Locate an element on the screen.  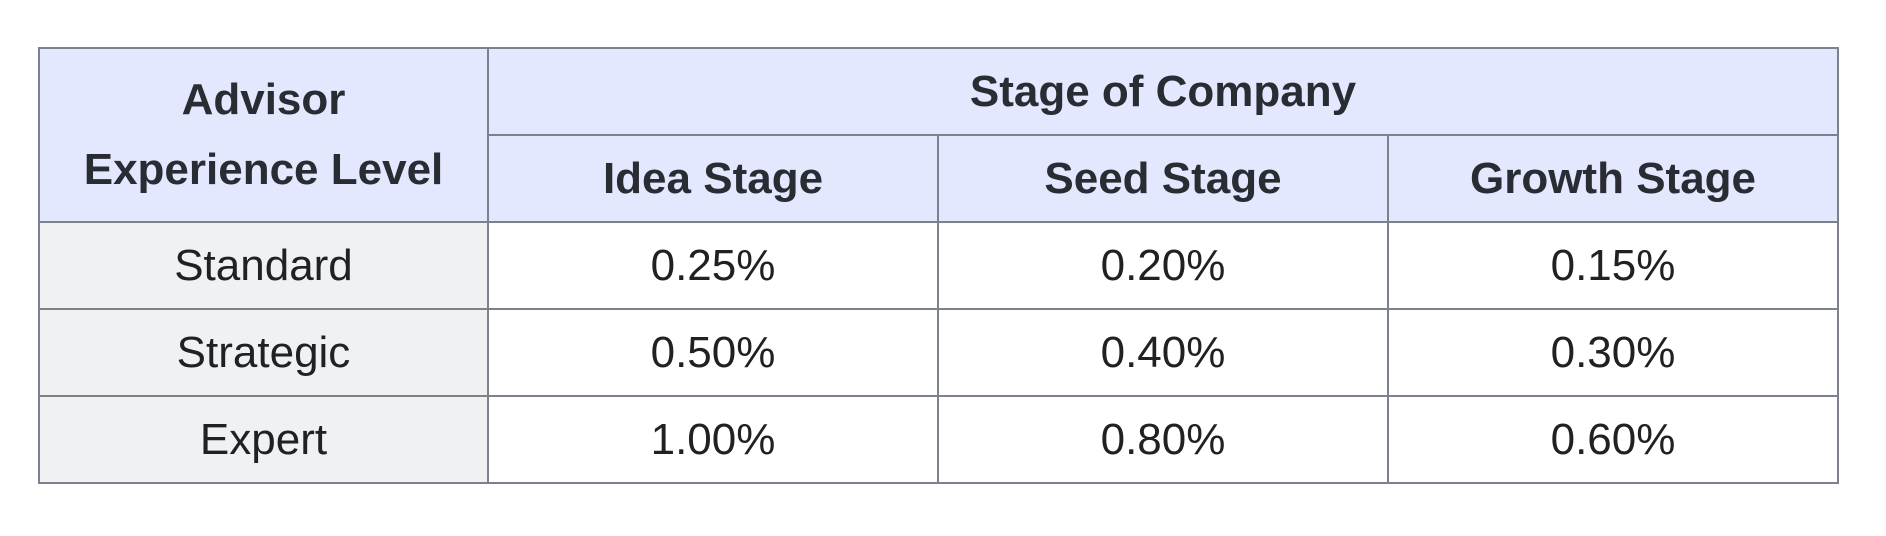
table-cell: 0.25% is located at coordinates (713, 265).